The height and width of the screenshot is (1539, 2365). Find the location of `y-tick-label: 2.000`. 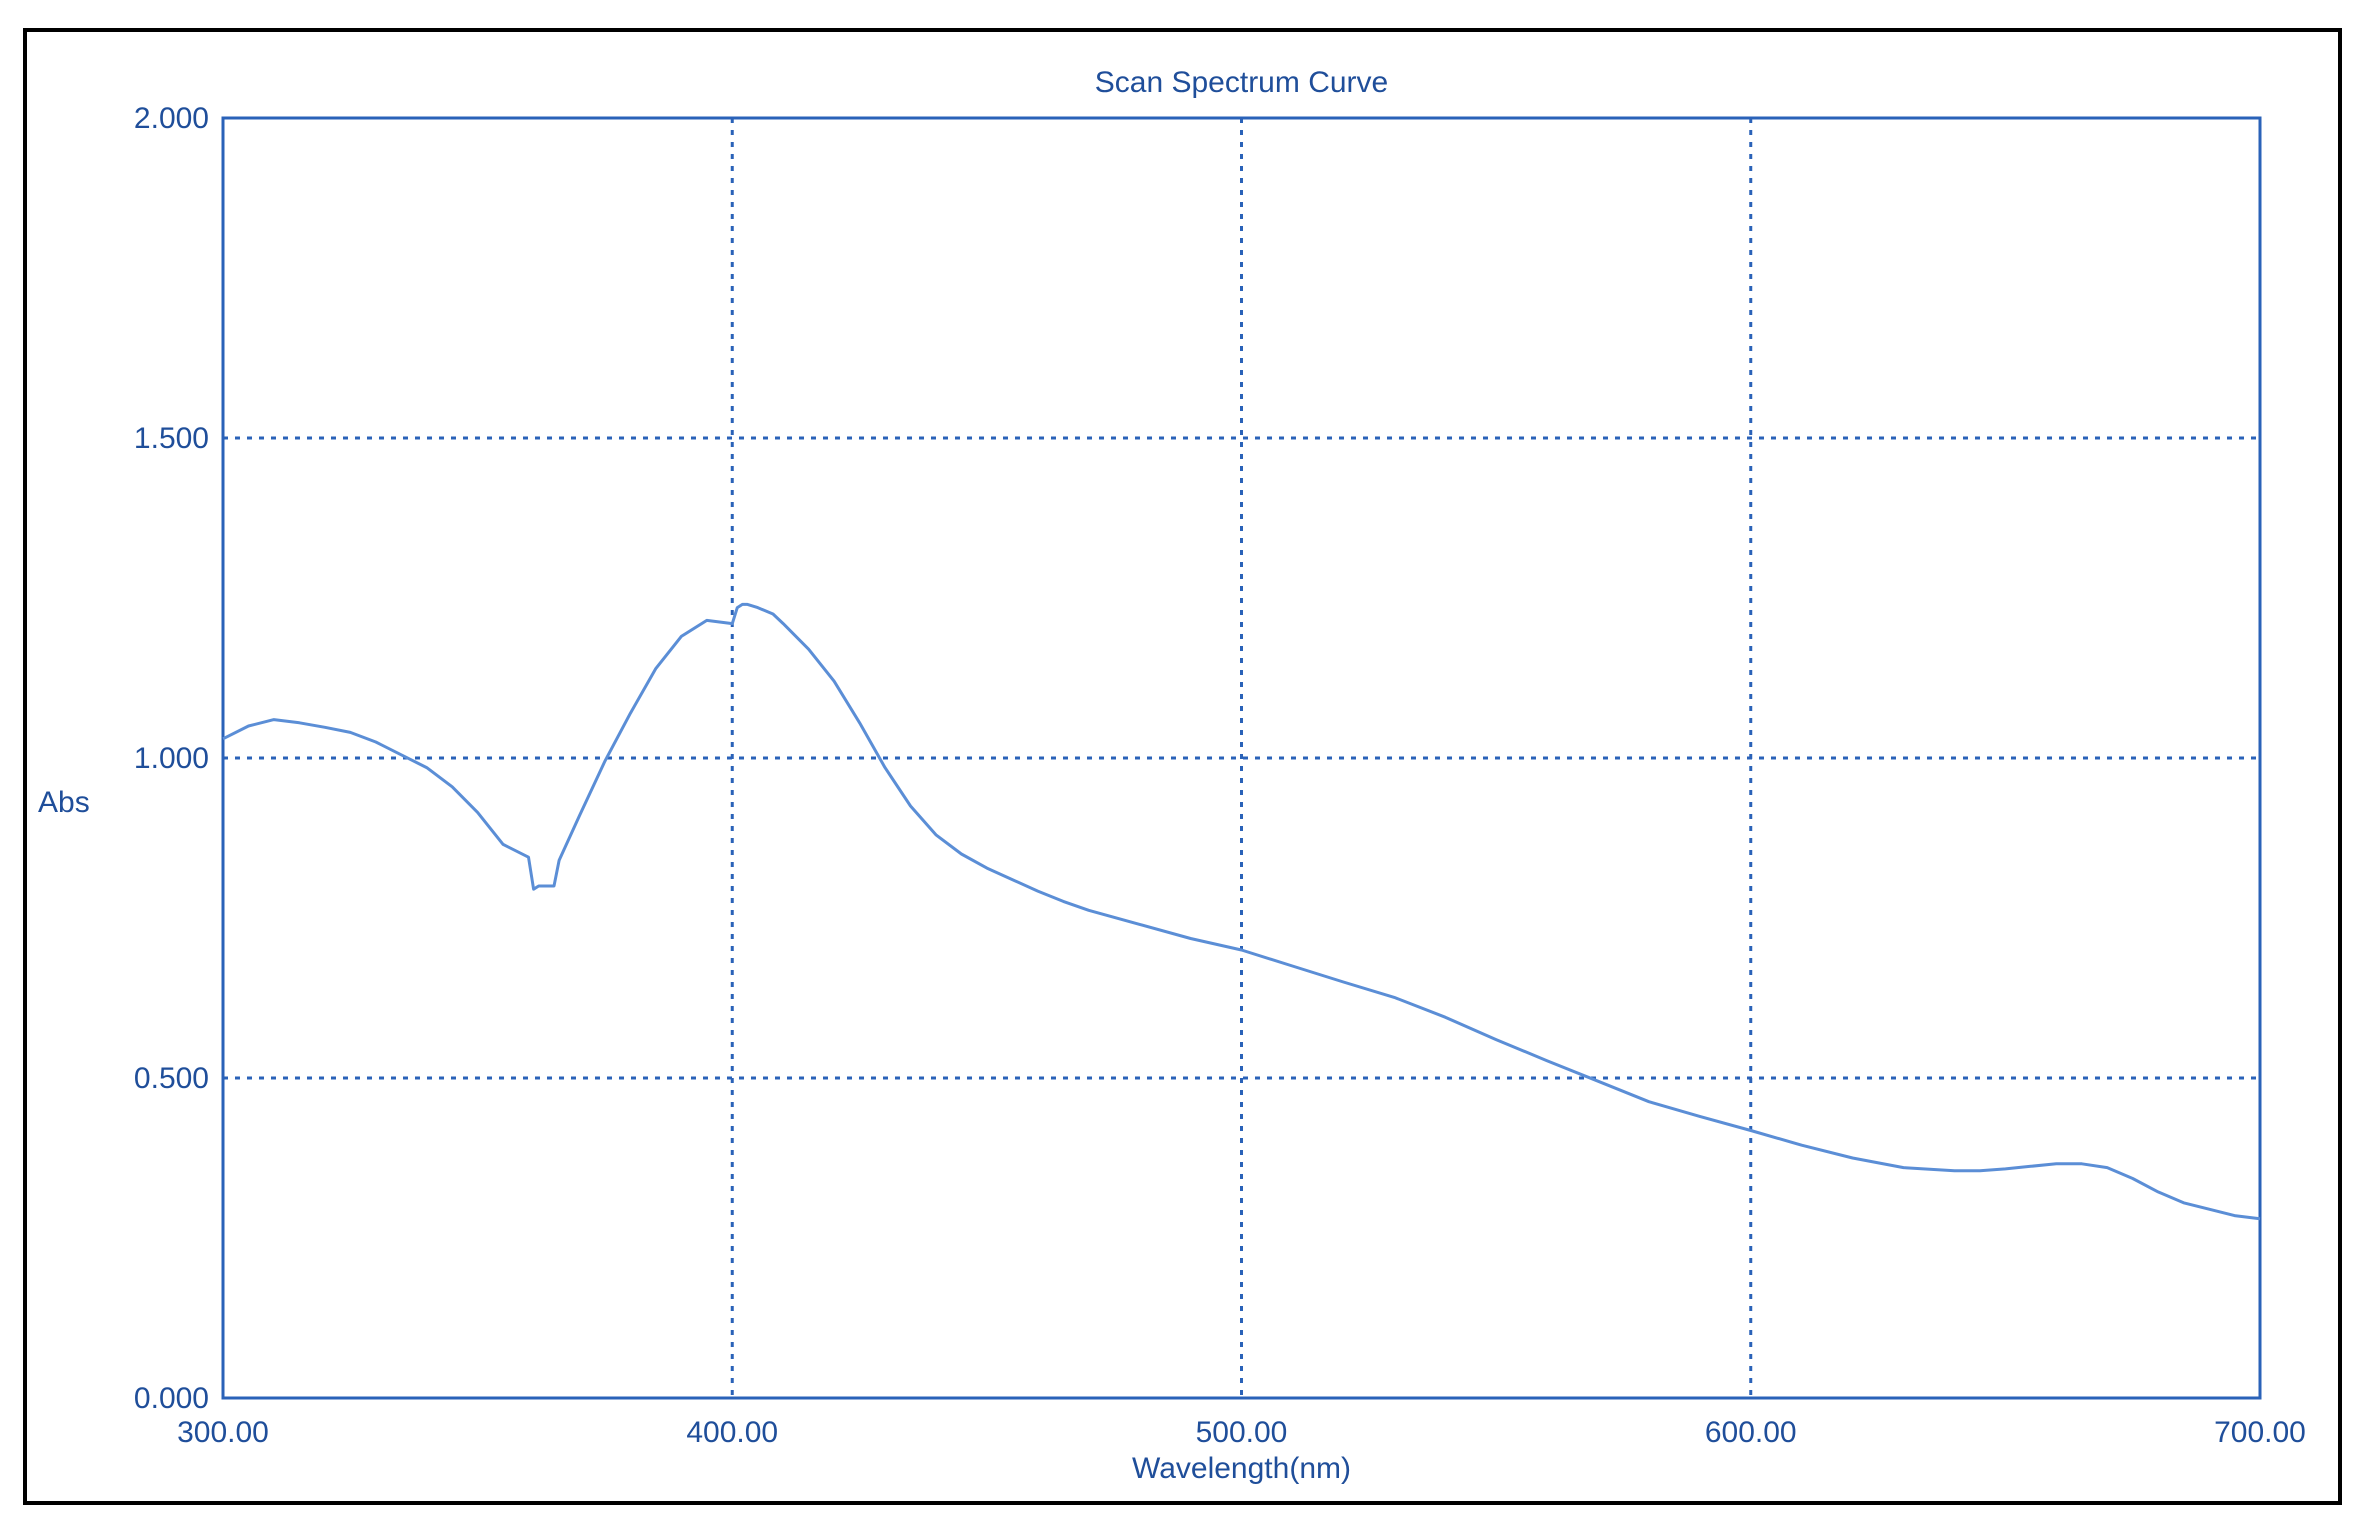

y-tick-label: 2.000 is located at coordinates (171, 118).